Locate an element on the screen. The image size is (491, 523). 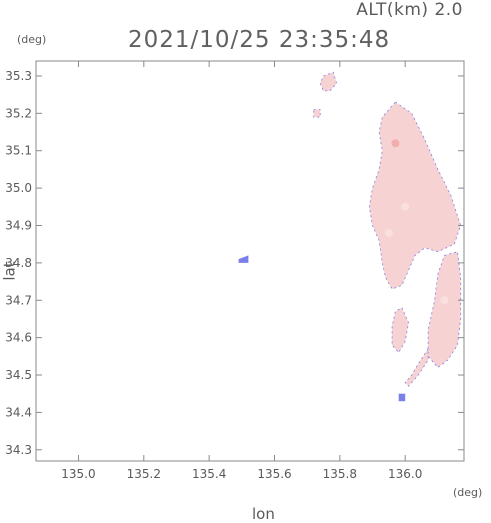
y-tick-label: 35.3 is located at coordinates (18, 76).